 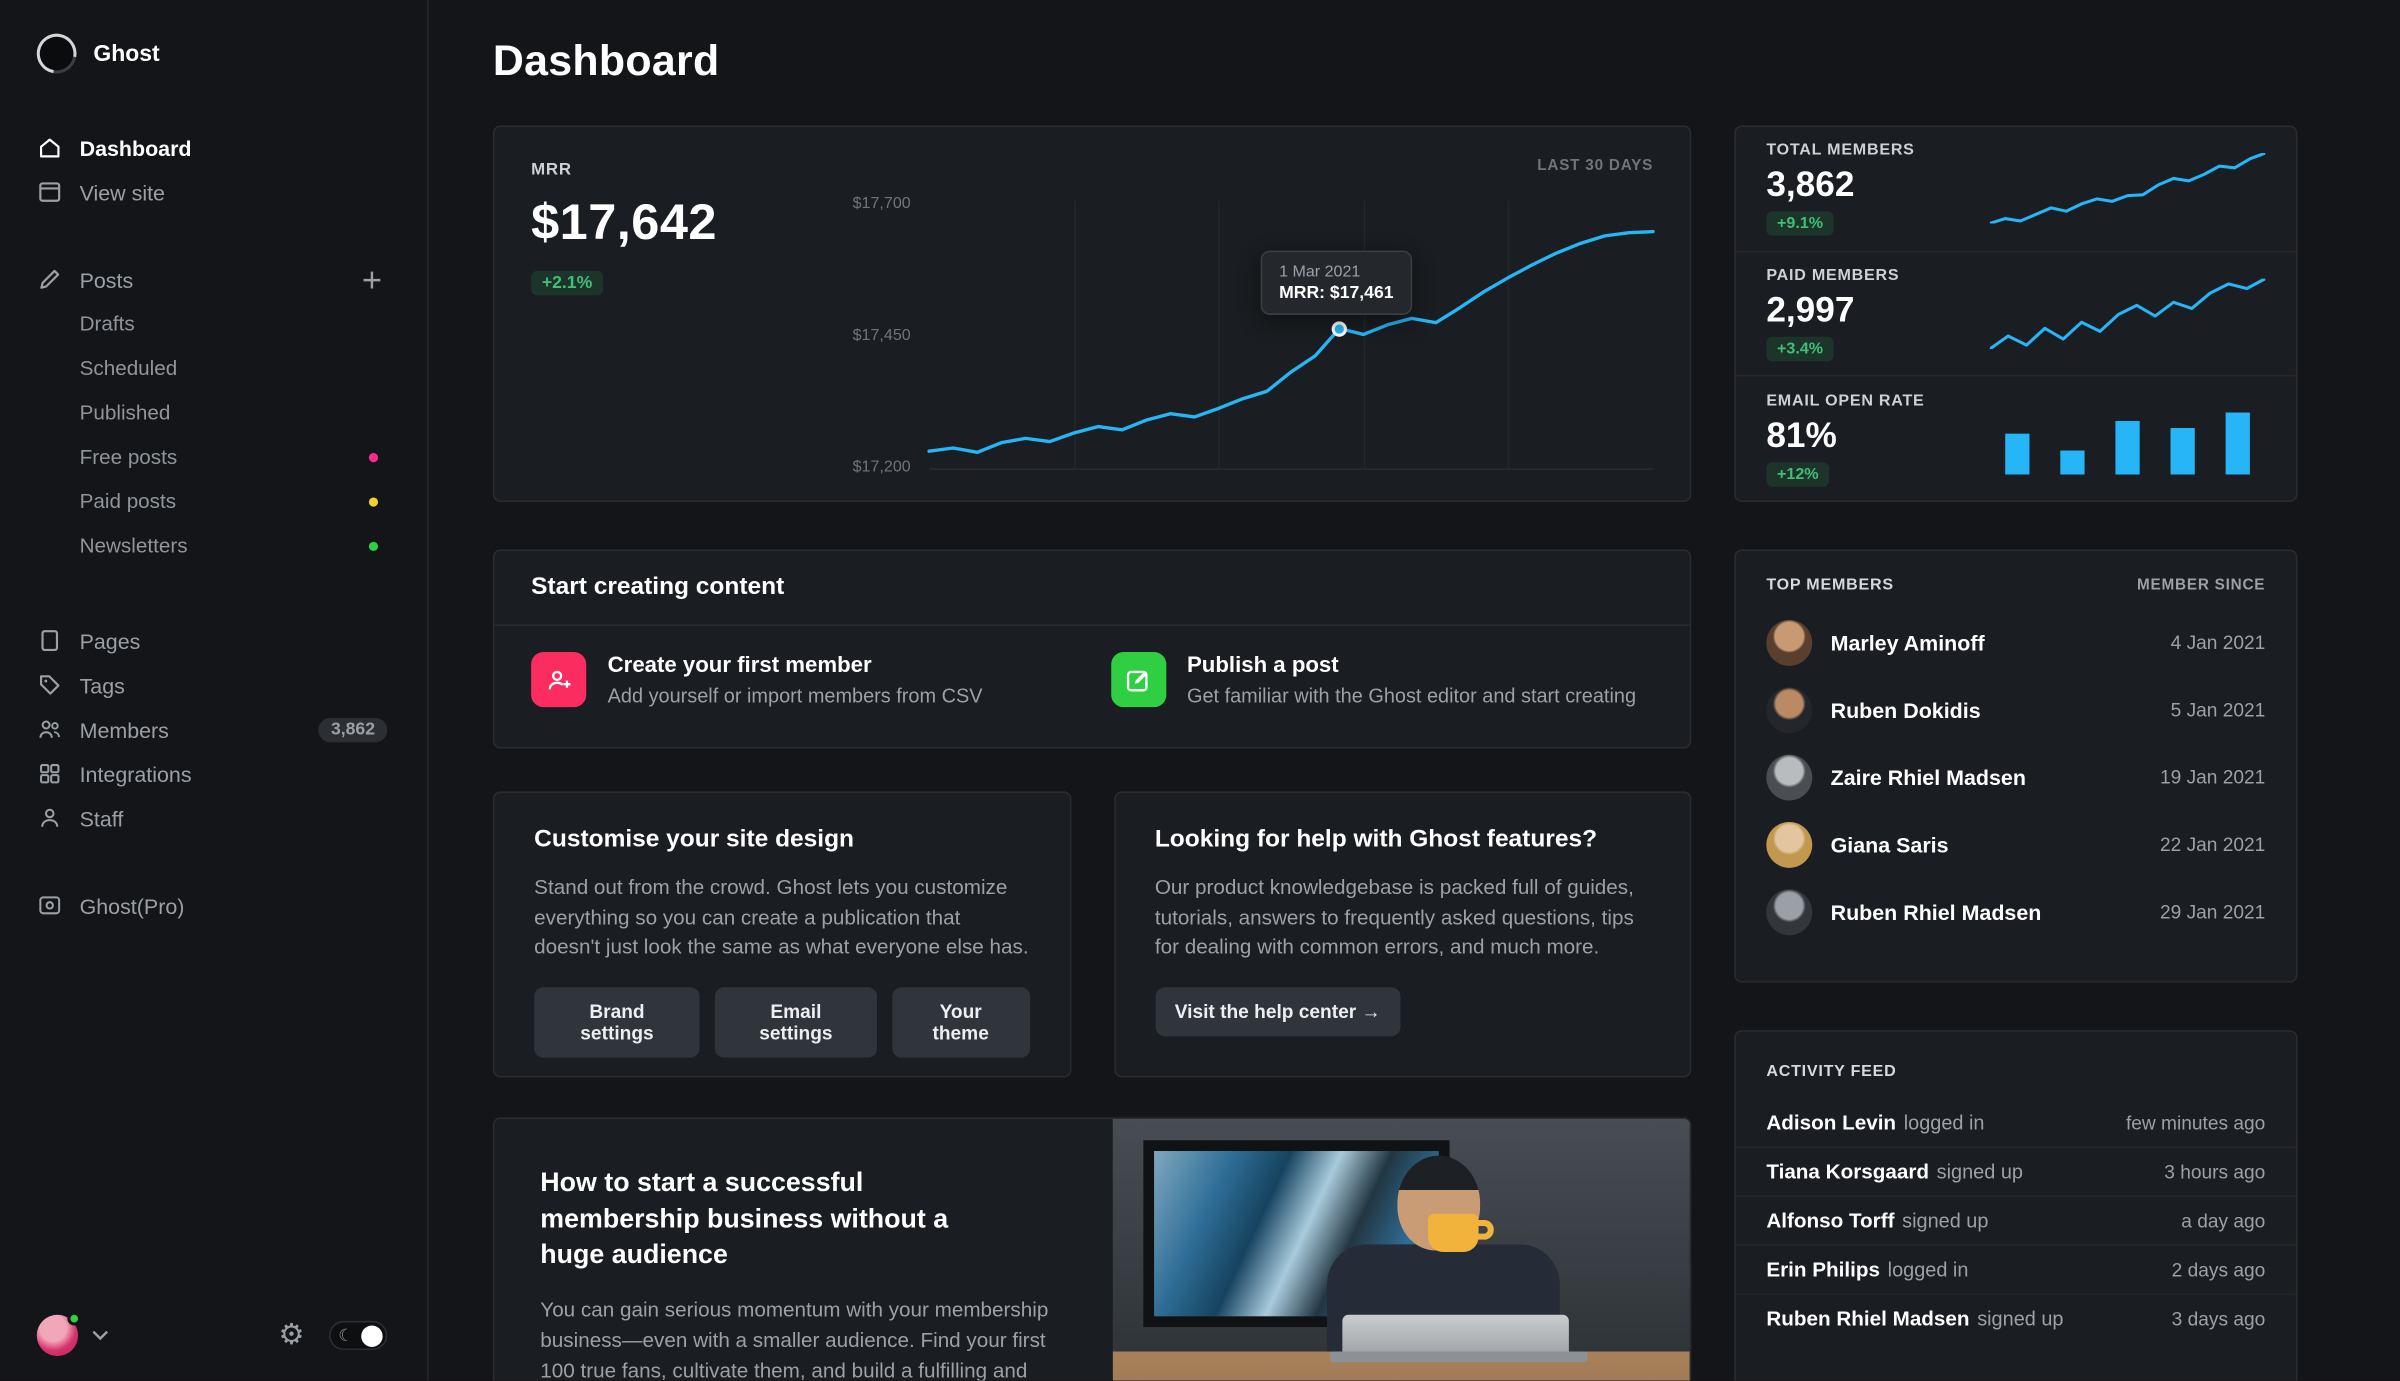 I want to click on sidebar-item-label: Members, so click(x=124, y=729).